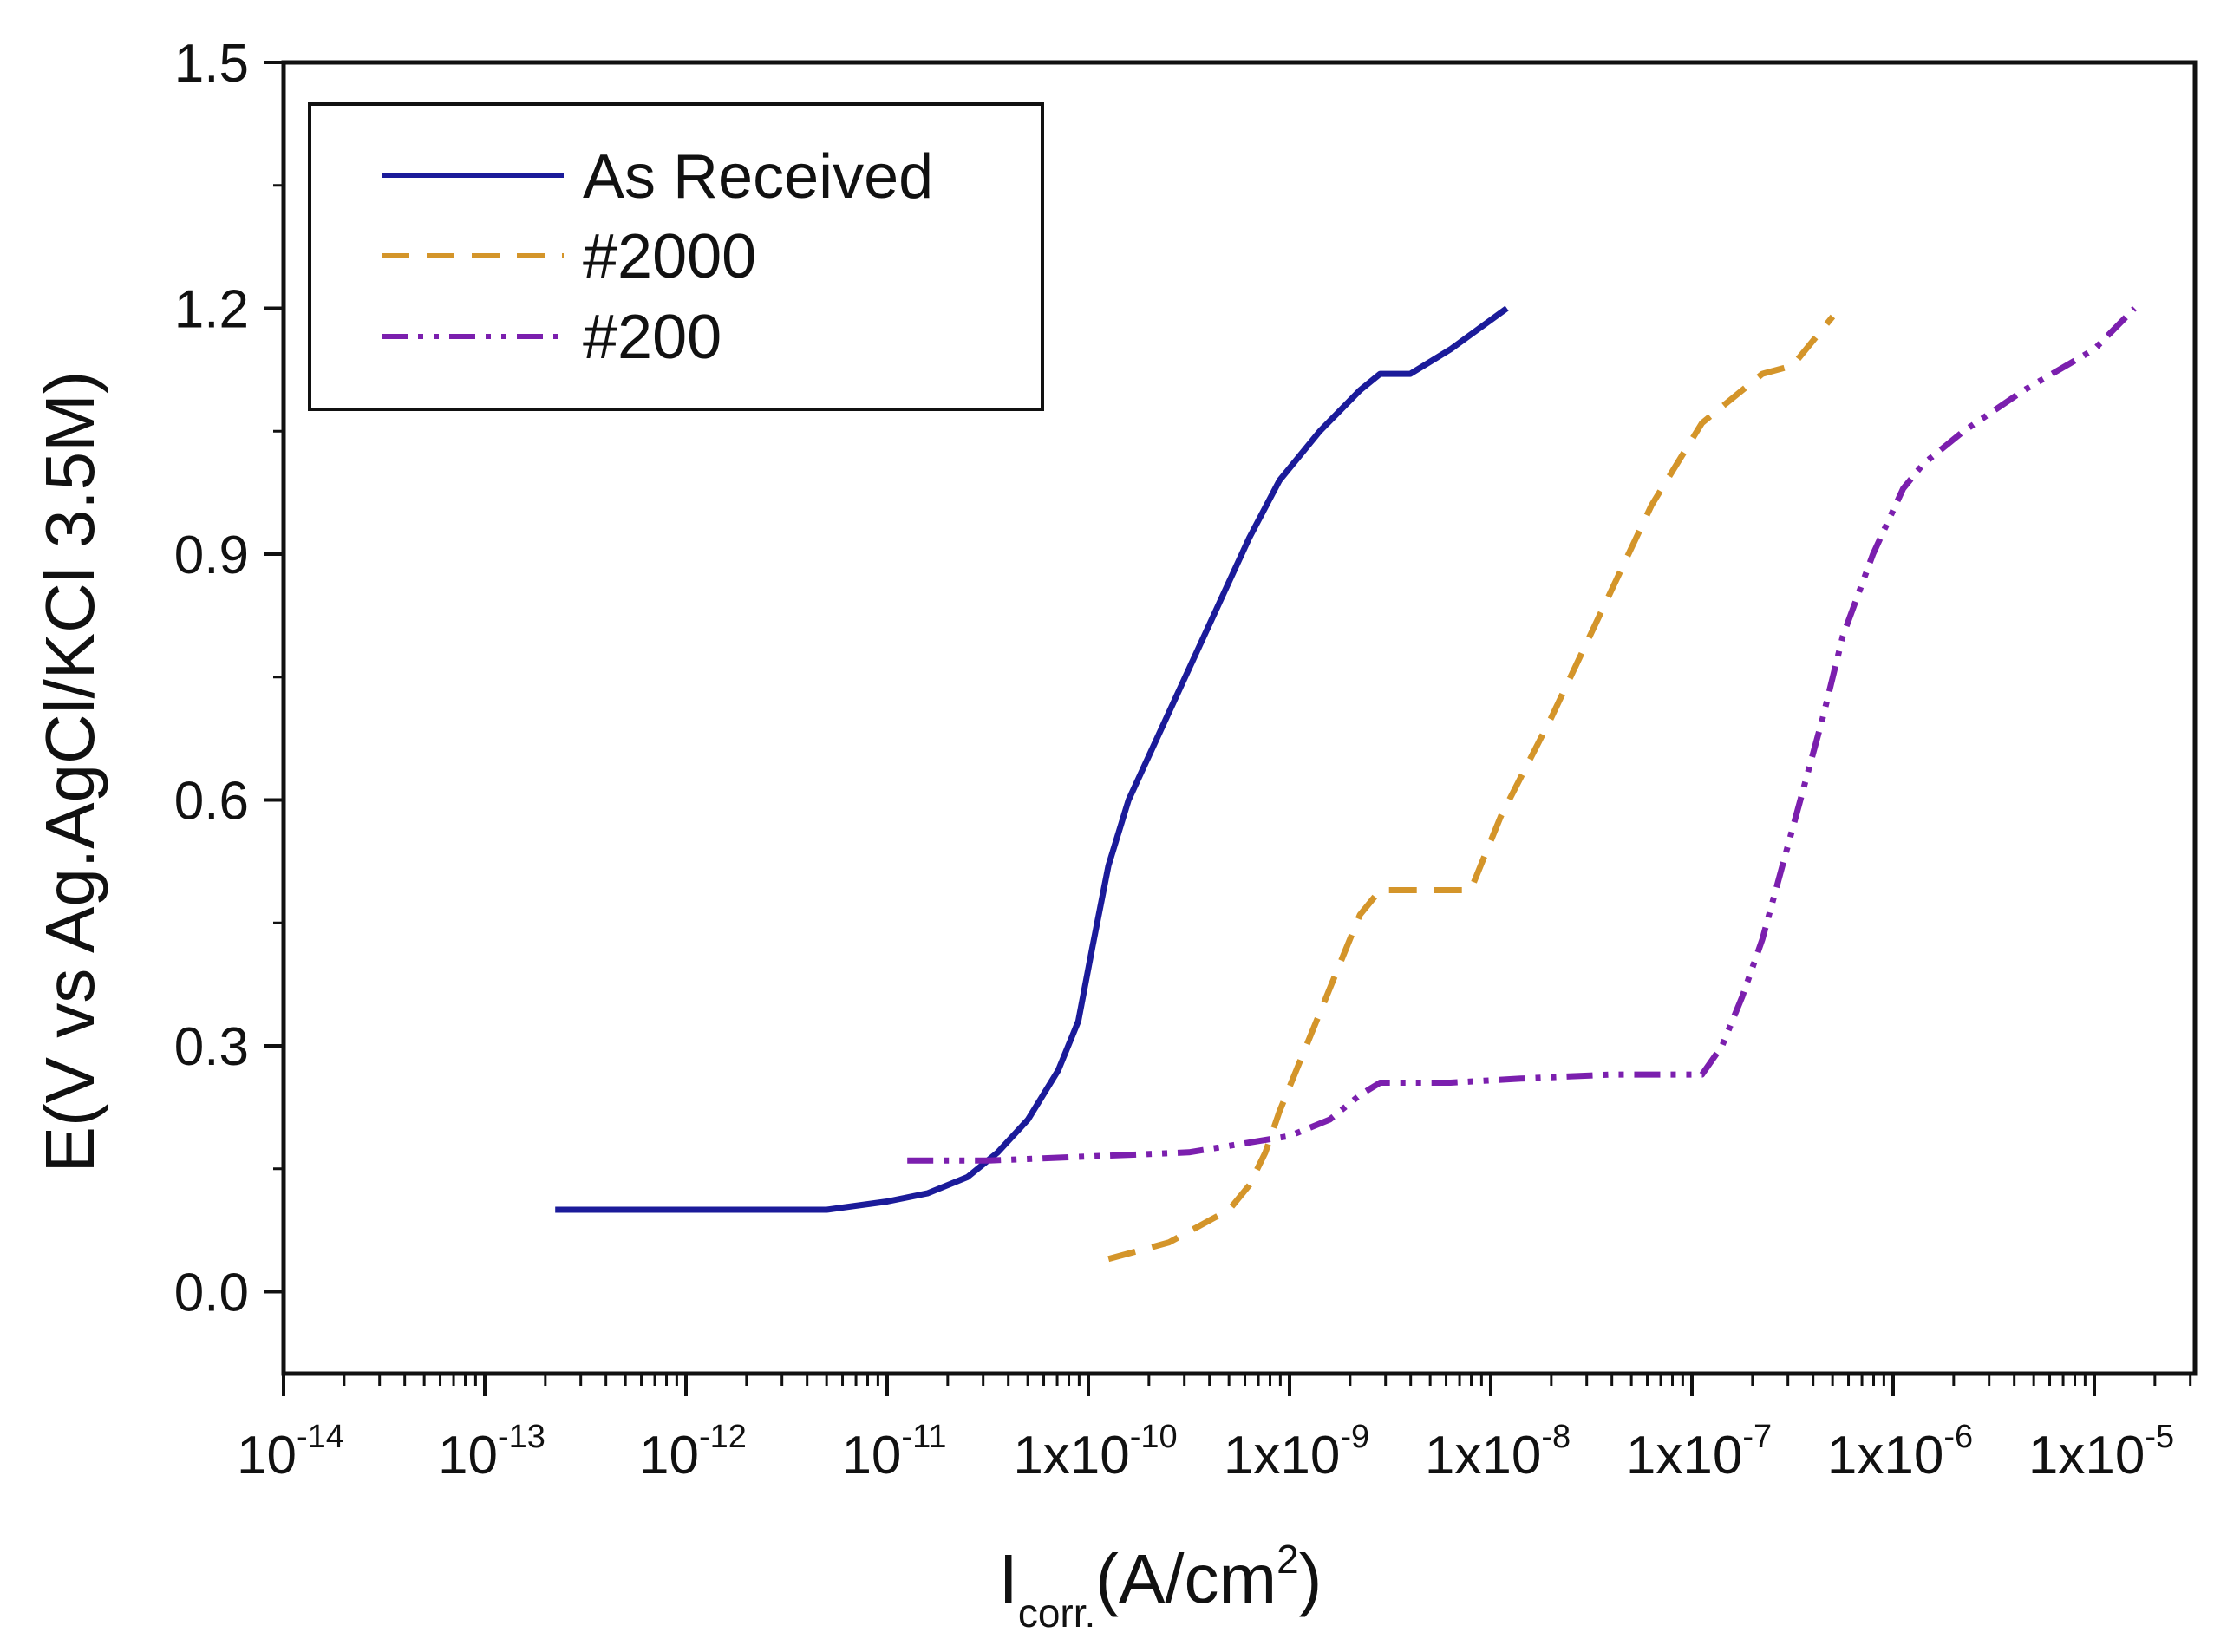  I want to click on x-axis-title-exp: 2, so click(1288, 1560).